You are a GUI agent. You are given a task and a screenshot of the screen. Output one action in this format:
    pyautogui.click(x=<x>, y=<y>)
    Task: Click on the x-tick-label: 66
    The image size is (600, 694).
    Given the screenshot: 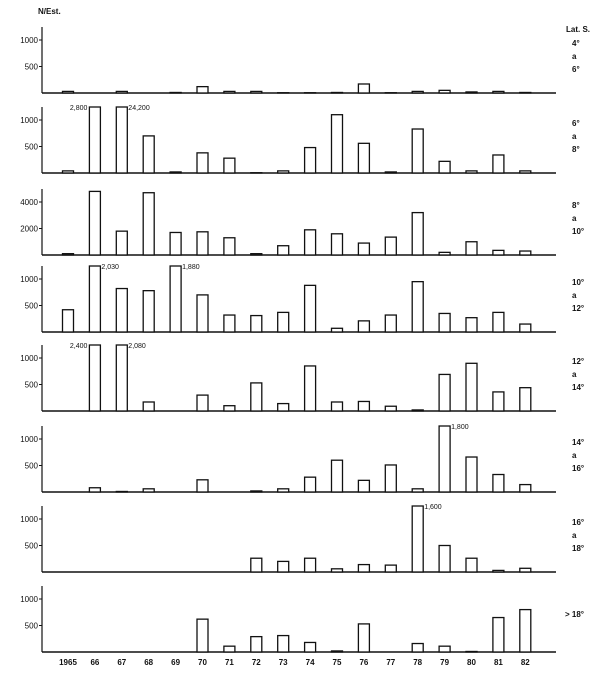 What is the action you would take?
    pyautogui.click(x=94, y=662)
    